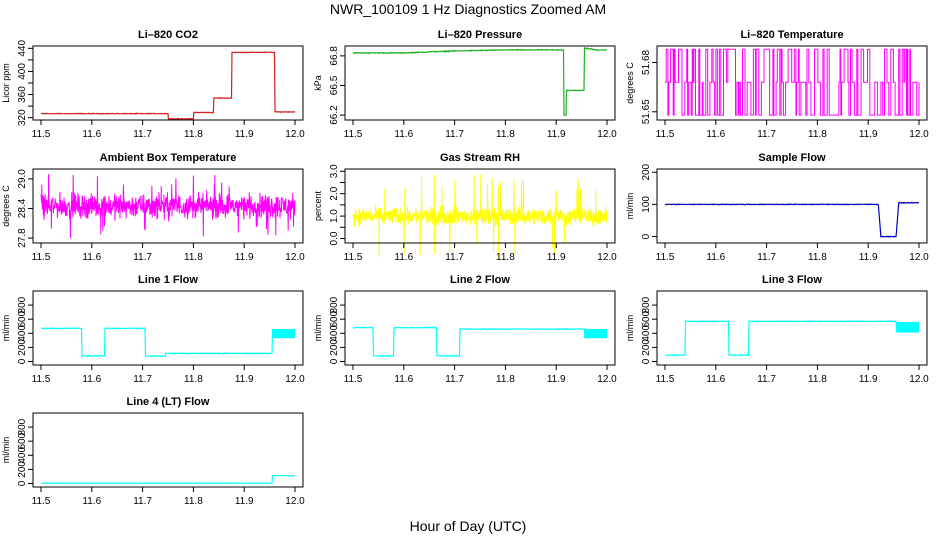  I want to click on chart-title: Li–820 Pressure, so click(480, 35).